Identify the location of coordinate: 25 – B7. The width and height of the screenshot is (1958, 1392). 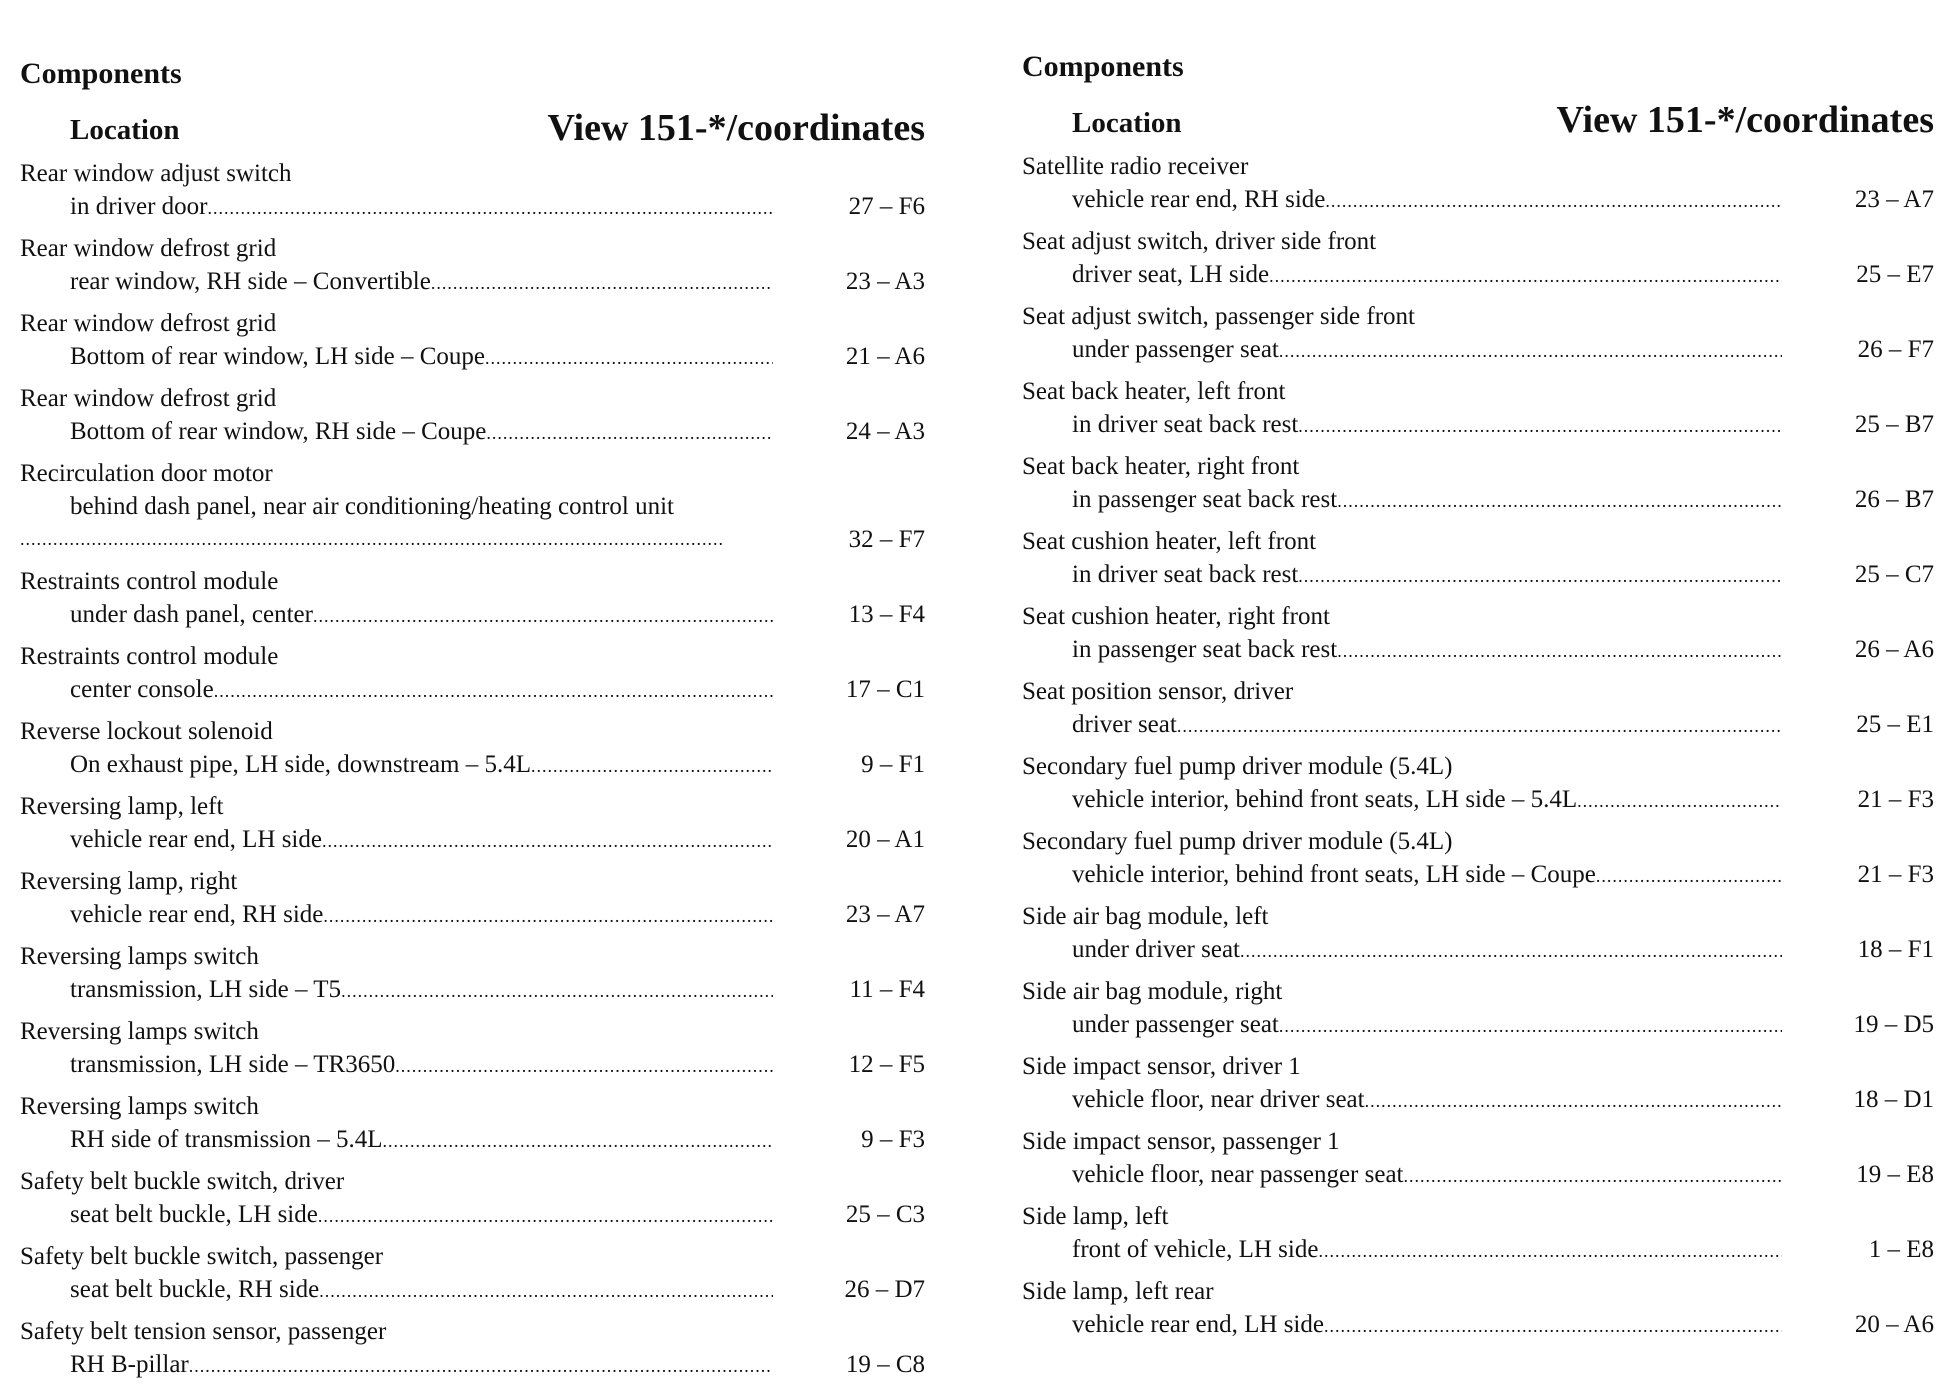
(1894, 424).